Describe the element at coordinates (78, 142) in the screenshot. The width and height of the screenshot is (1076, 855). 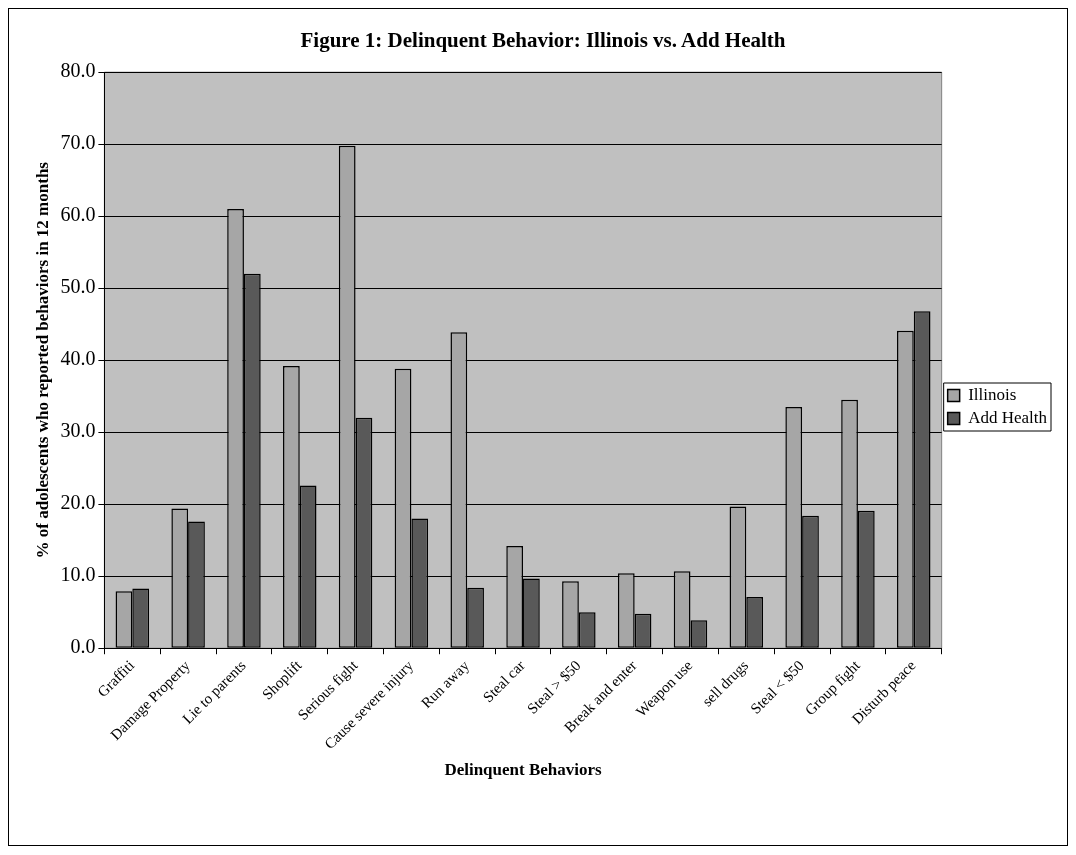
I see `y-tick-label: 70.0` at that location.